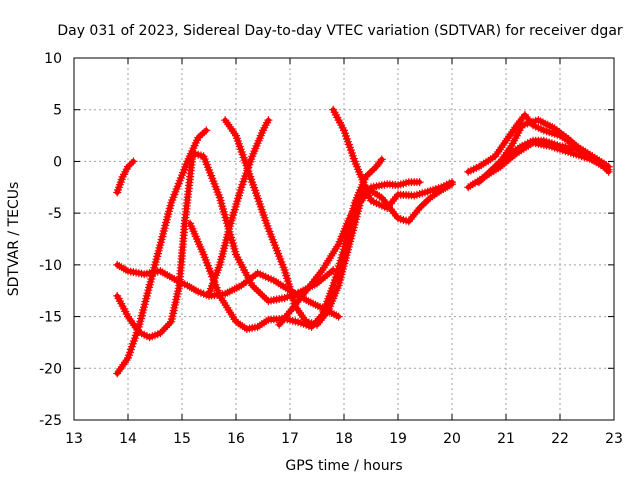 Image resolution: width=640 pixels, height=480 pixels. I want to click on x-tick-labels: 13 14 15 16 17 18 19 20 21 22 23, so click(344, 439).